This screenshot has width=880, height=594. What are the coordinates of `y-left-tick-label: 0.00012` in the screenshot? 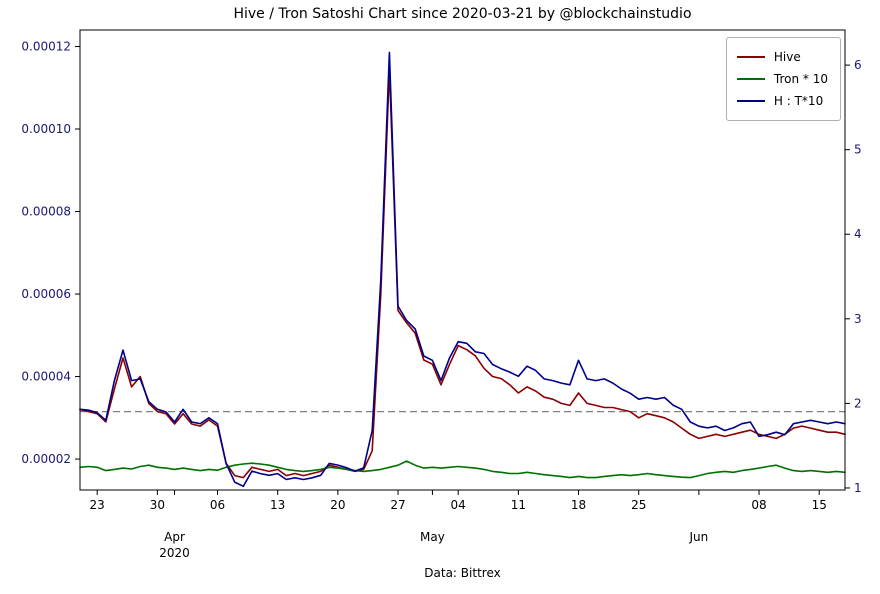 It's located at (46, 47).